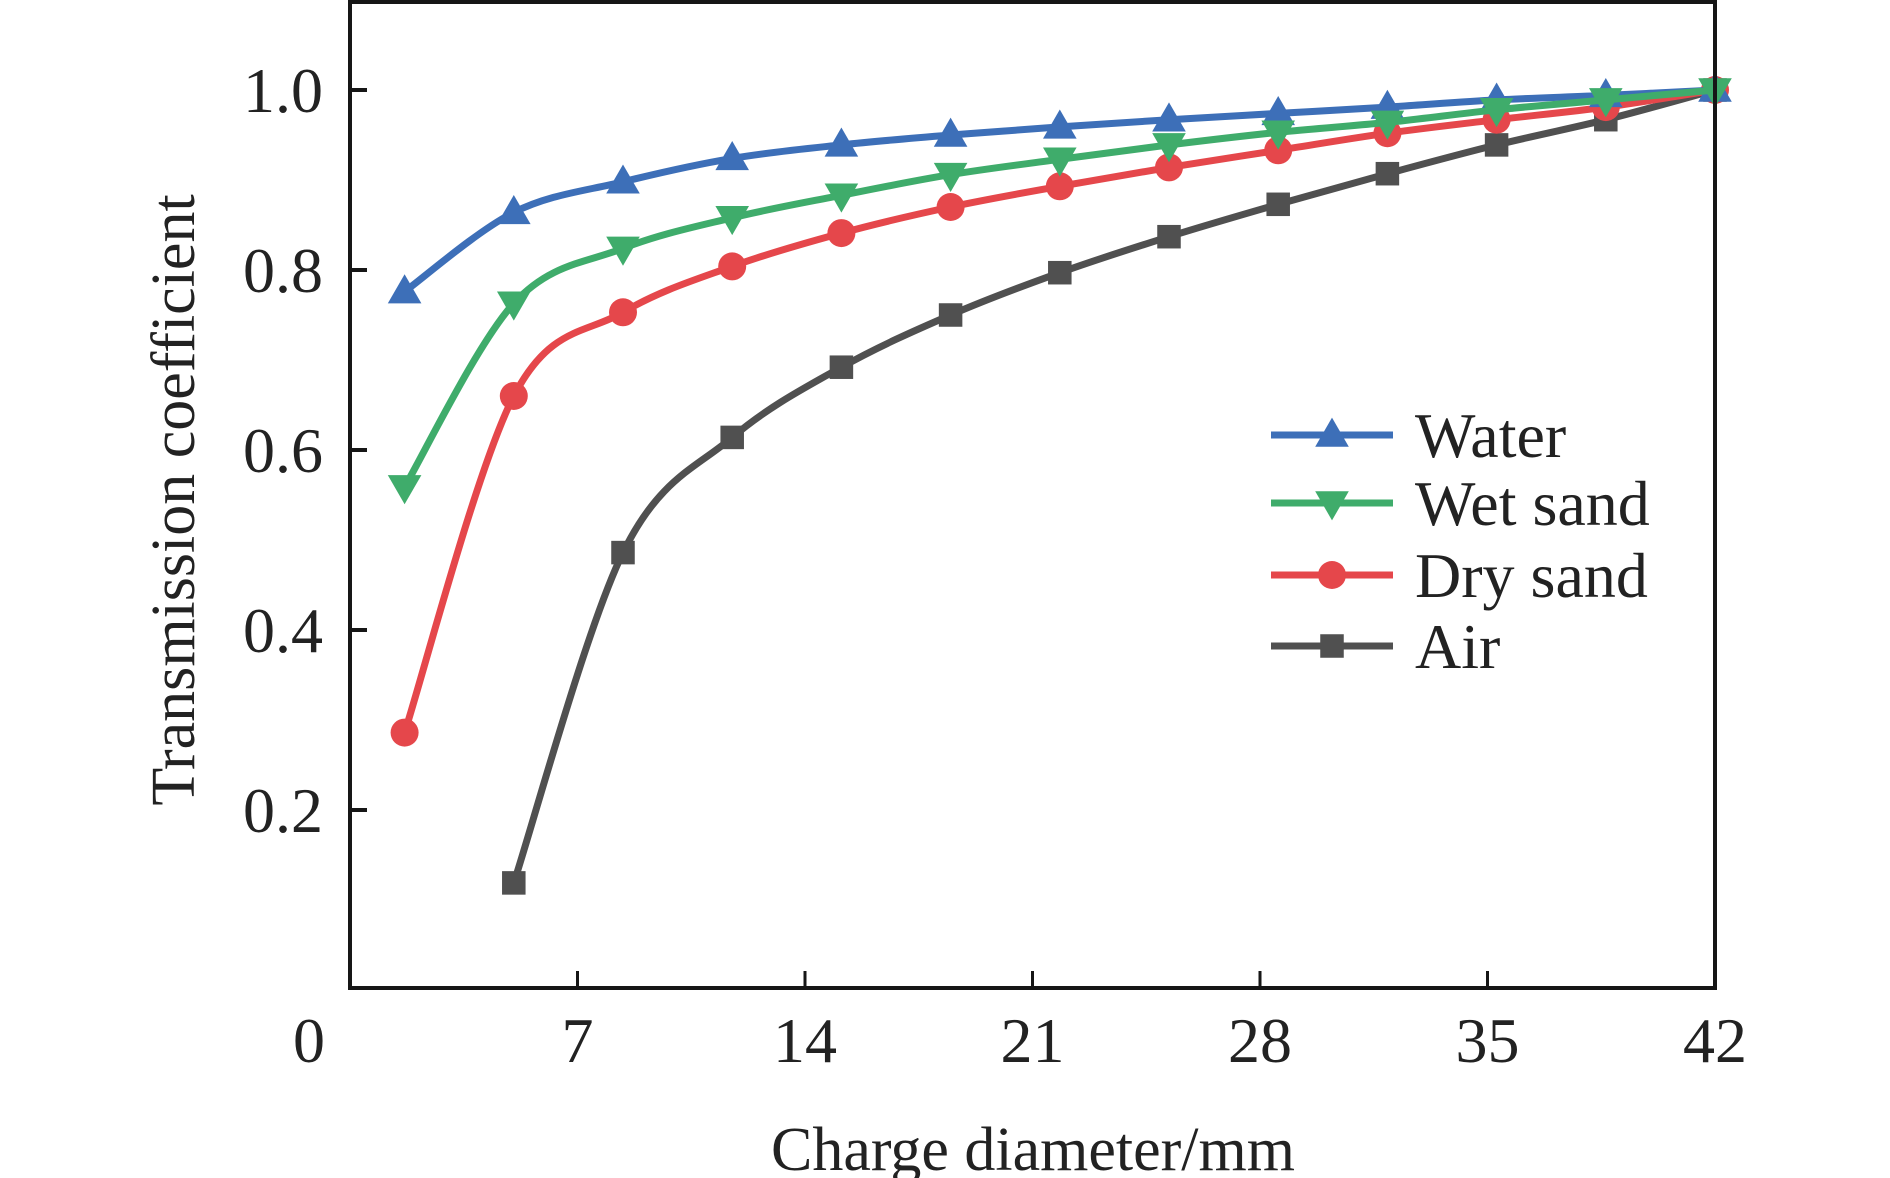  I want to click on x-tick-label: 42, so click(1715, 1040).